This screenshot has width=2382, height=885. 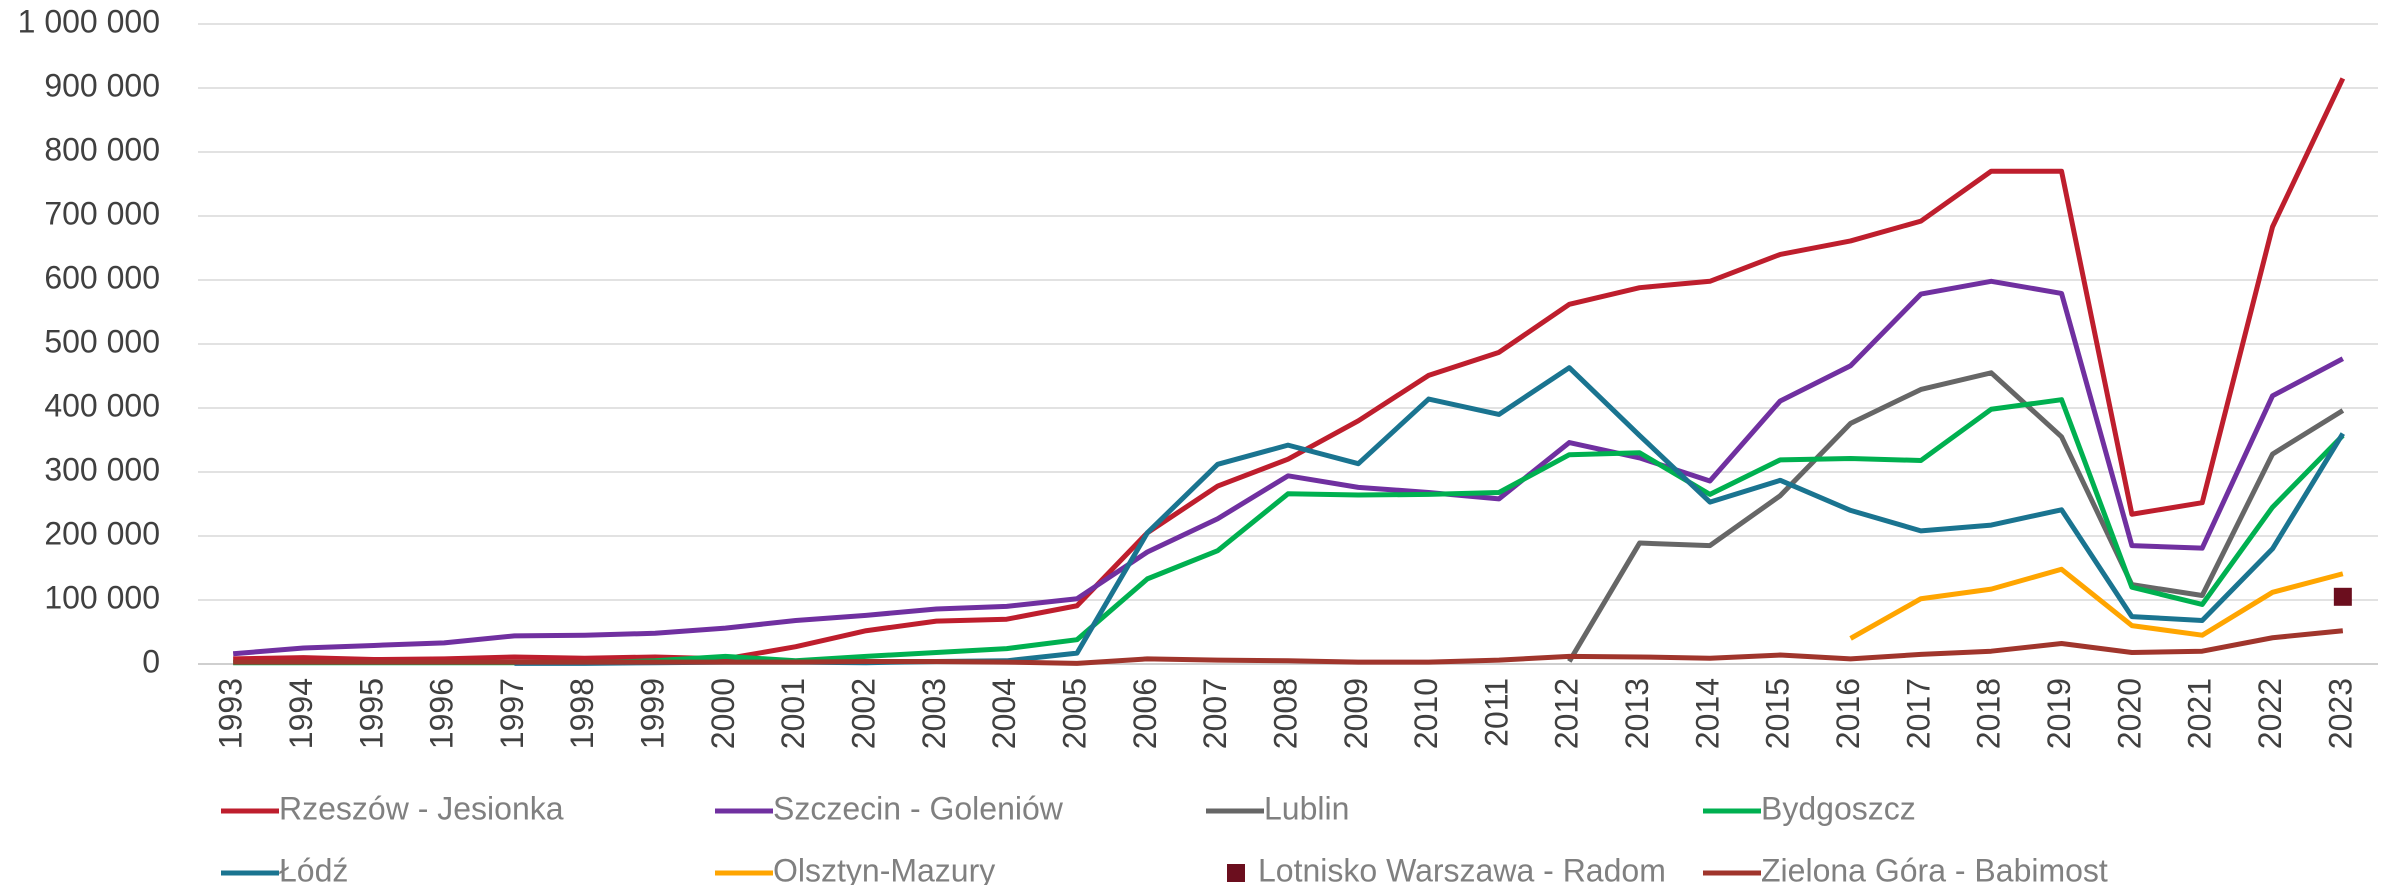 I want to click on x-tick-label: 1994, so click(x=301, y=713).